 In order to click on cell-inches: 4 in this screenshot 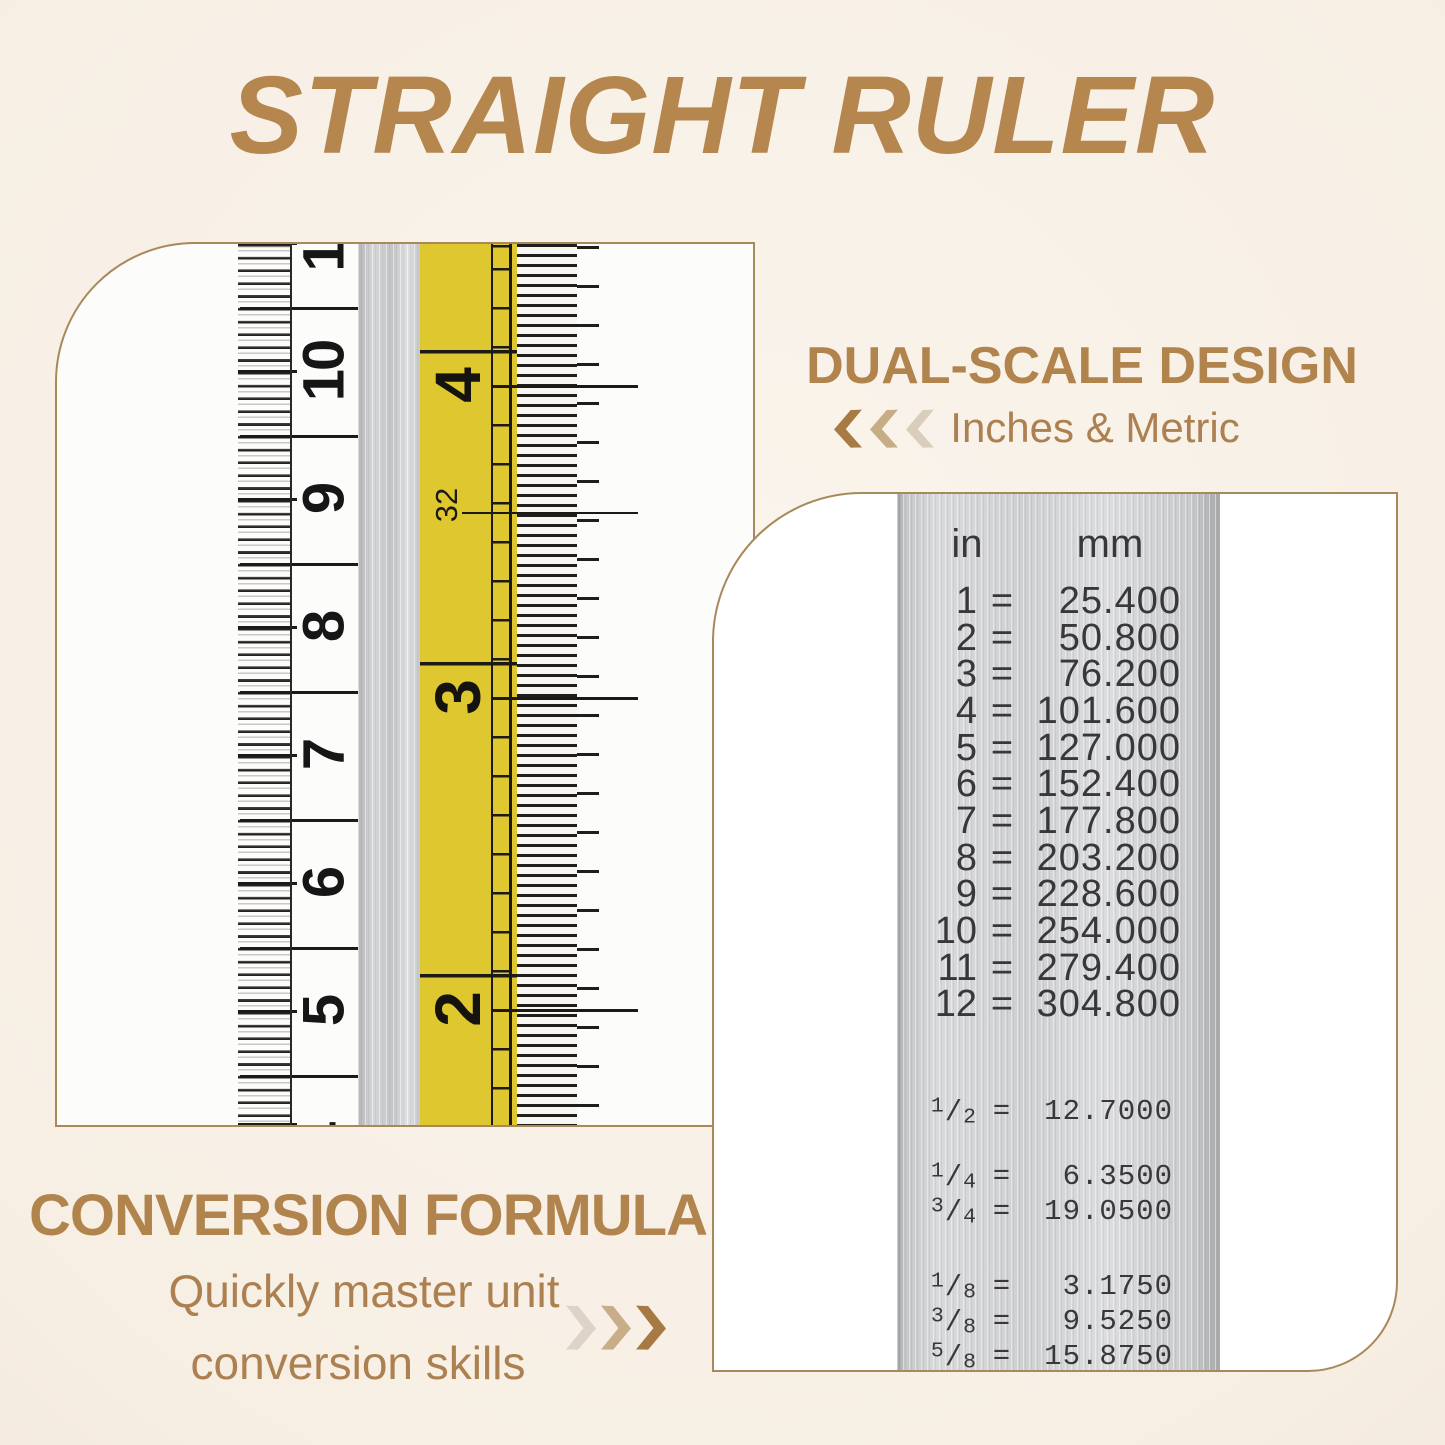, I will do `click(966, 710)`.